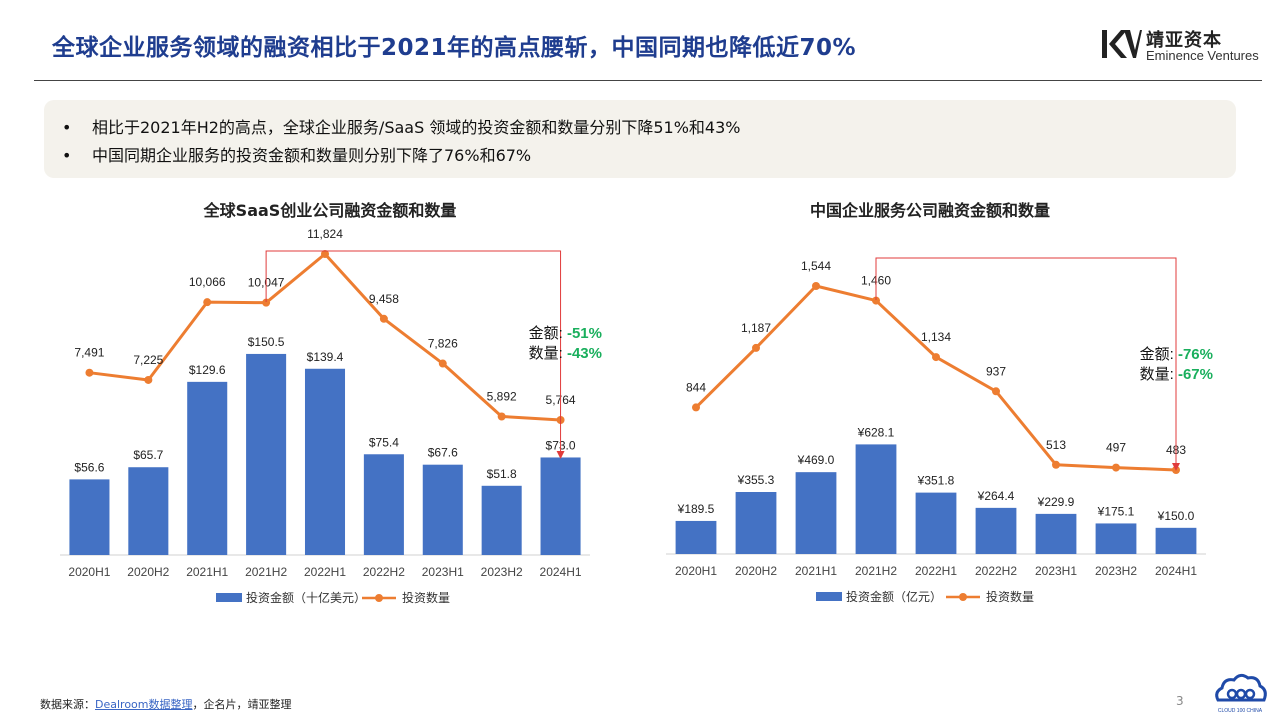  Describe the element at coordinates (1056, 445) in the screenshot. I see `line-data-label: 513` at that location.